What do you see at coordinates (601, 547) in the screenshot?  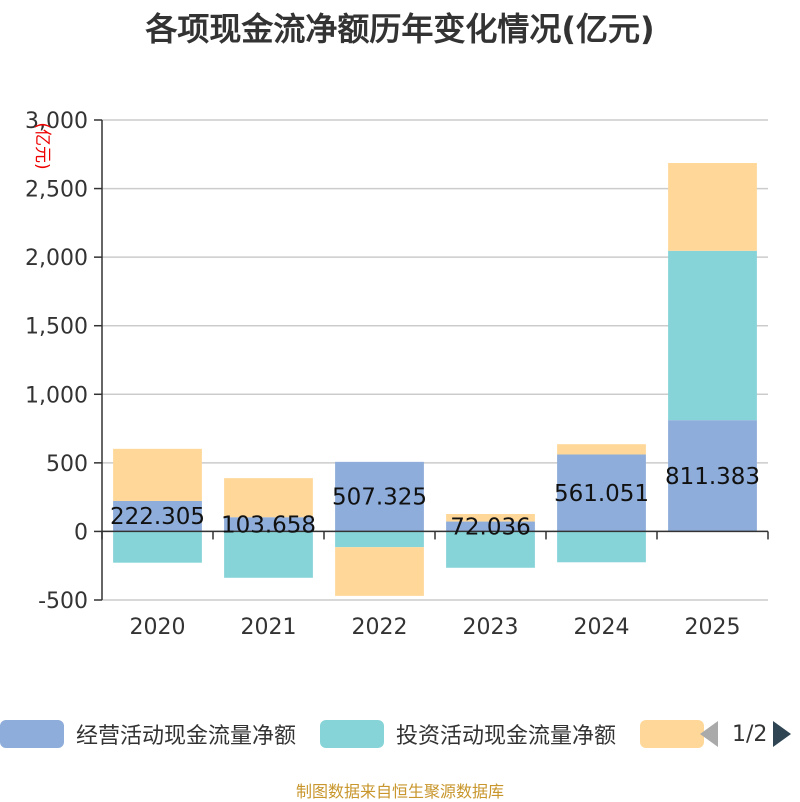 I see `bar-investing-2024` at bounding box center [601, 547].